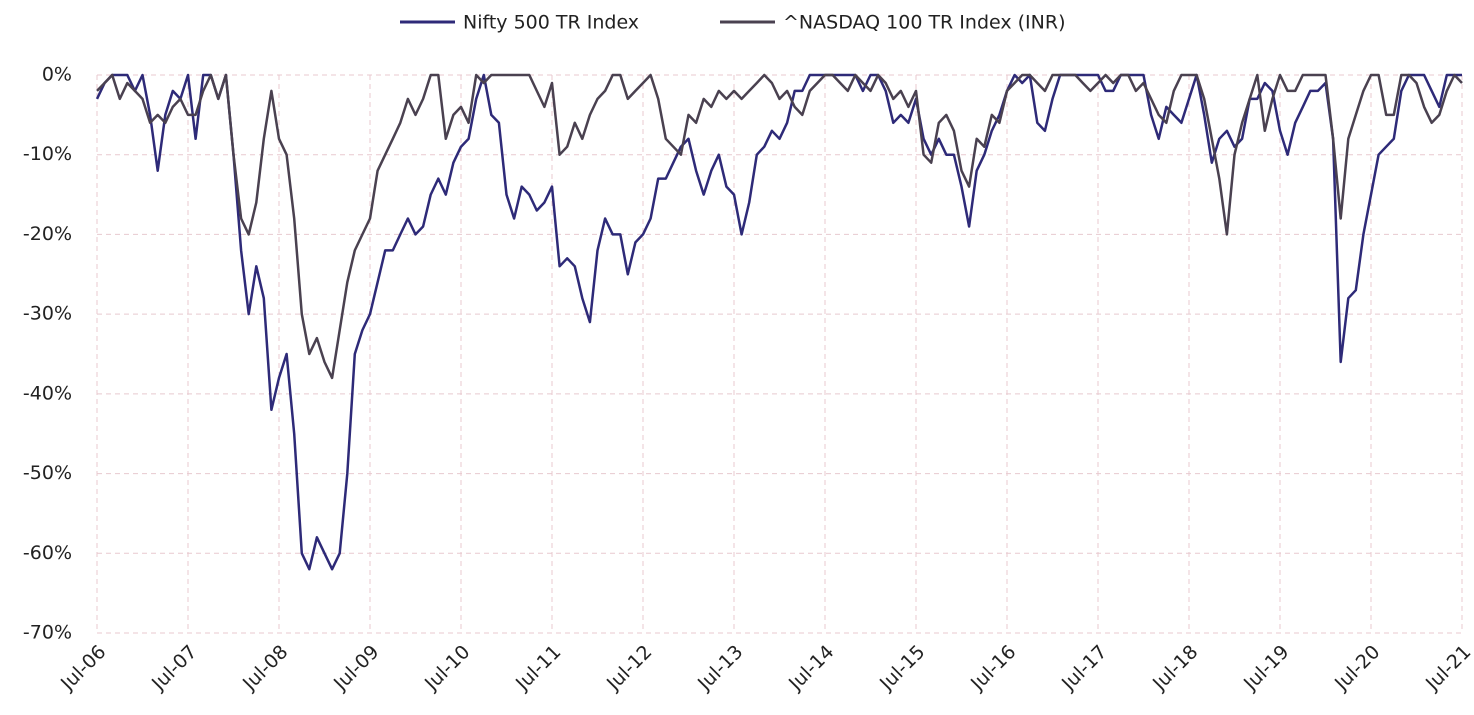 The width and height of the screenshot is (1474, 715). Describe the element at coordinates (902, 668) in the screenshot. I see `x-tick-label: Jul-15` at that location.